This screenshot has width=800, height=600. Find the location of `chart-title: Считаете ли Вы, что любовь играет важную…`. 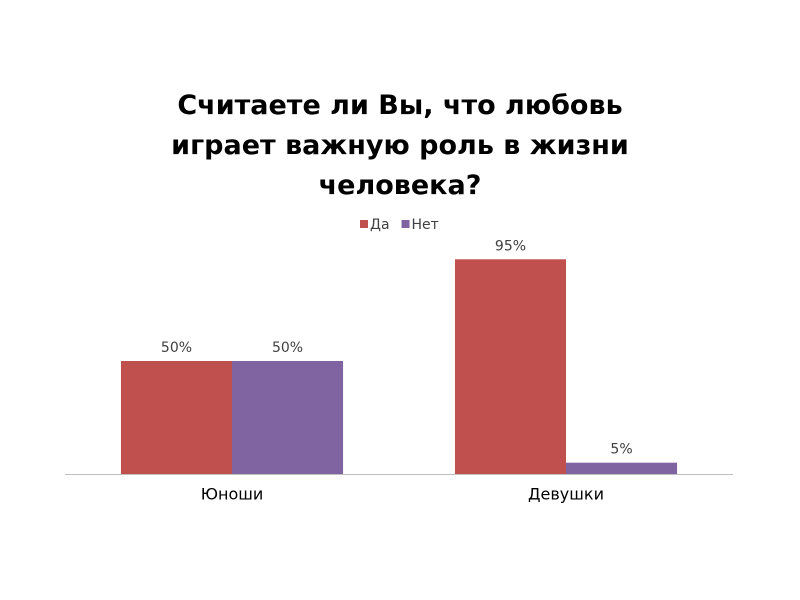

chart-title: Считаете ли Вы, что любовь играет важную… is located at coordinates (400, 145).